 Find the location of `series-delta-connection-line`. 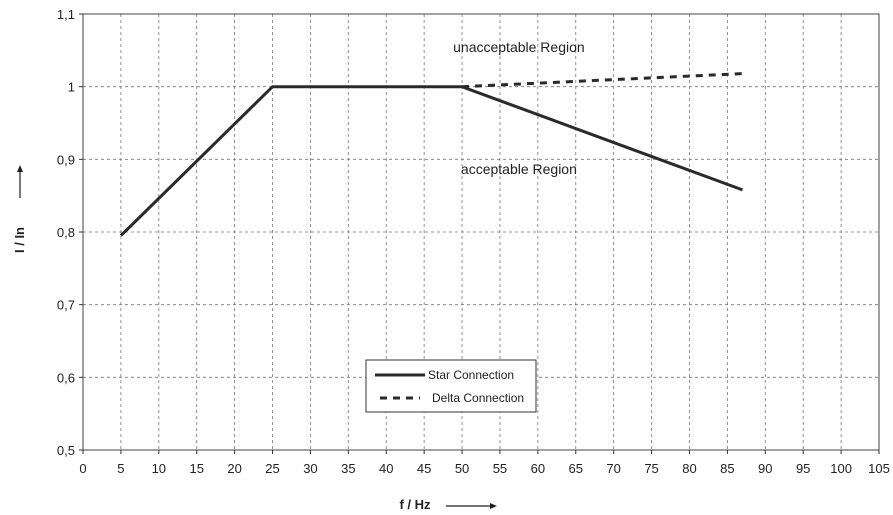

series-delta-connection-line is located at coordinates (602, 80).